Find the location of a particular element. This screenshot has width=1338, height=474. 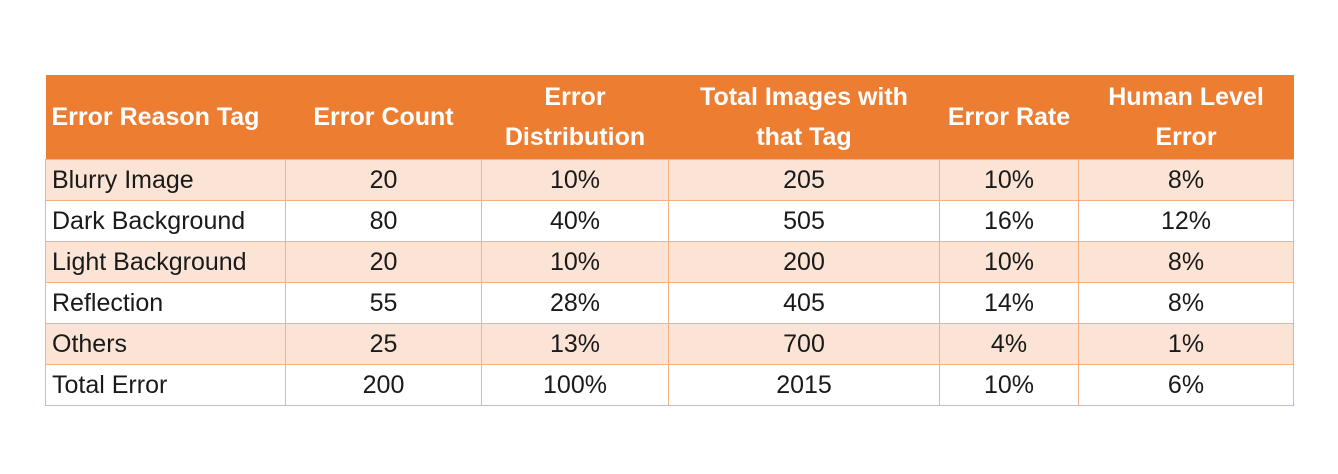

cell-error-count: 25 is located at coordinates (383, 344).